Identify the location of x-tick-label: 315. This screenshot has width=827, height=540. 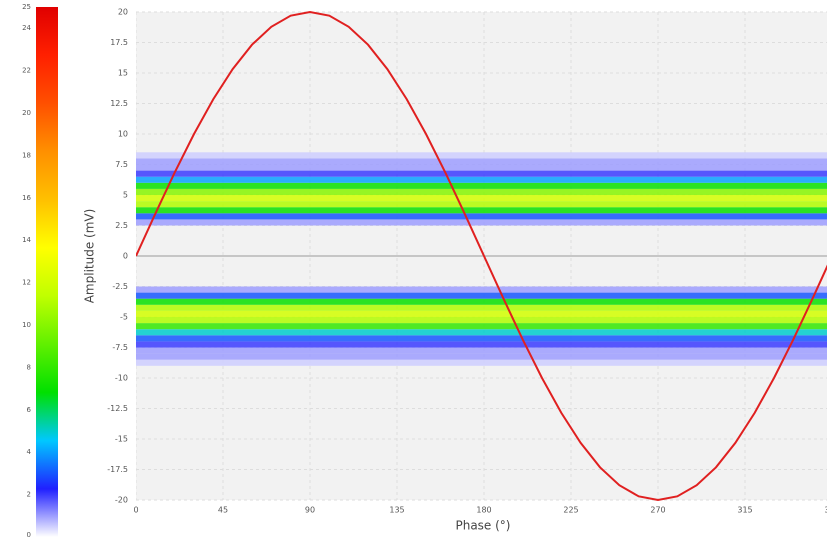
(744, 510).